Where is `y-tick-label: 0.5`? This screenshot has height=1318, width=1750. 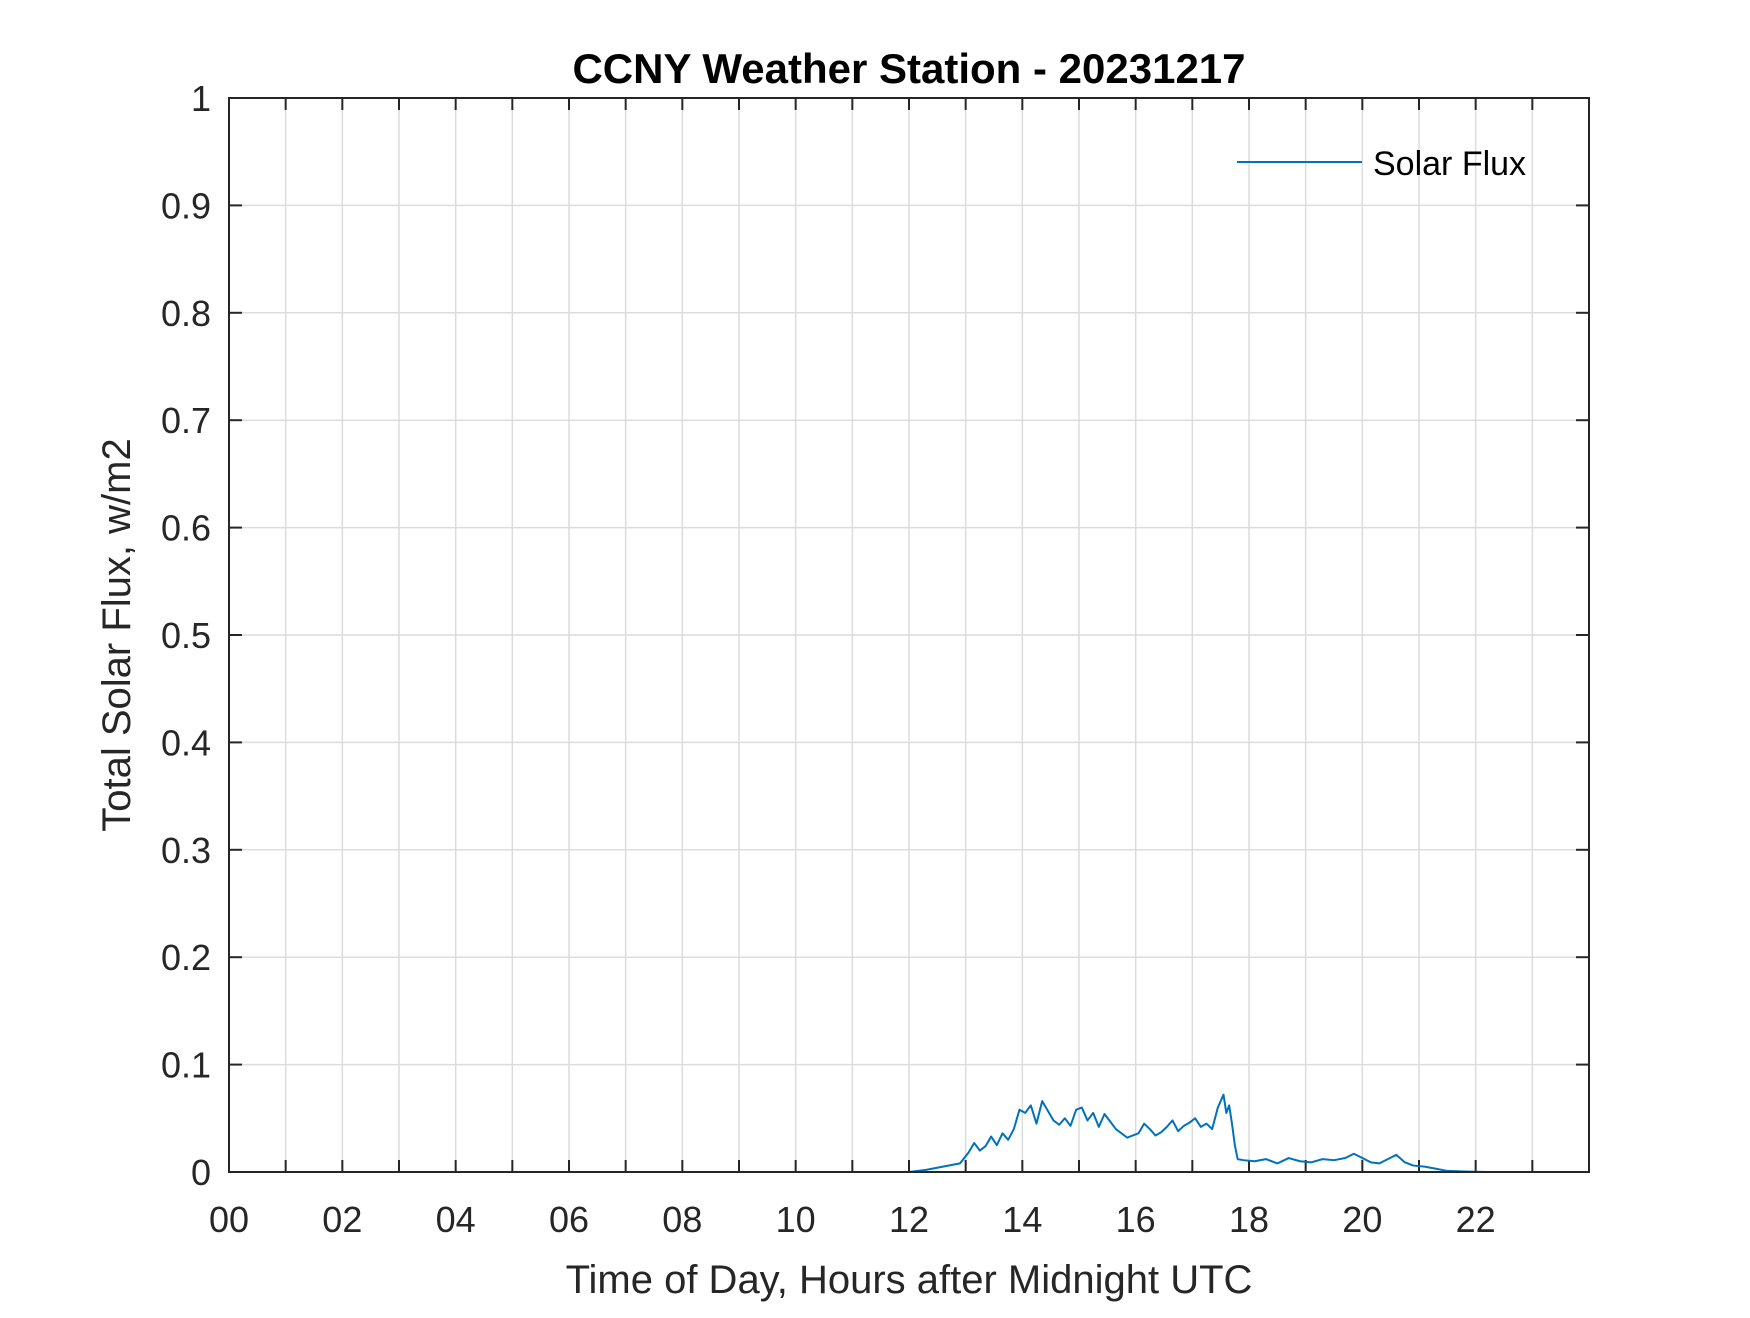
y-tick-label: 0.5 is located at coordinates (186, 635).